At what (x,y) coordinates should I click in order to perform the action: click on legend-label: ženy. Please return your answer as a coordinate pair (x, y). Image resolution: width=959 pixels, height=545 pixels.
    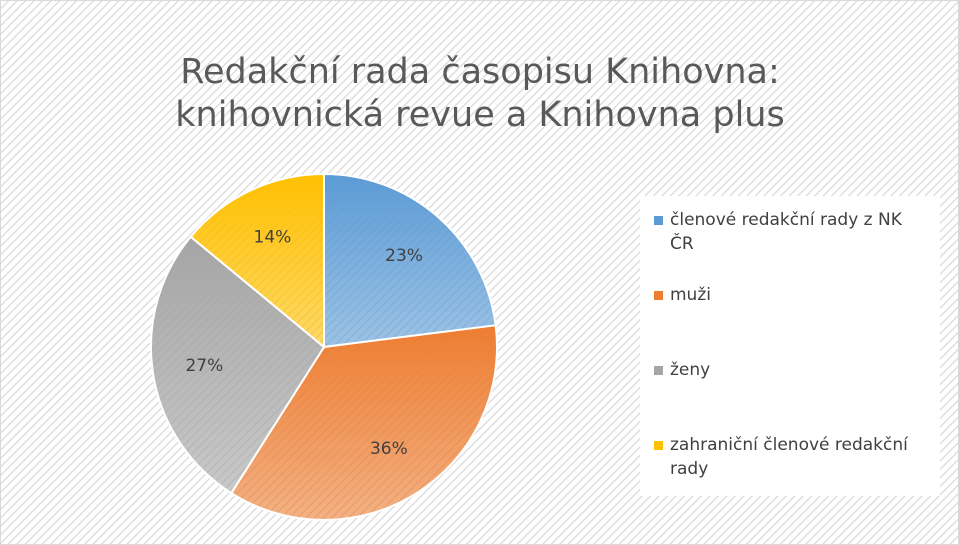
    Looking at the image, I should click on (690, 370).